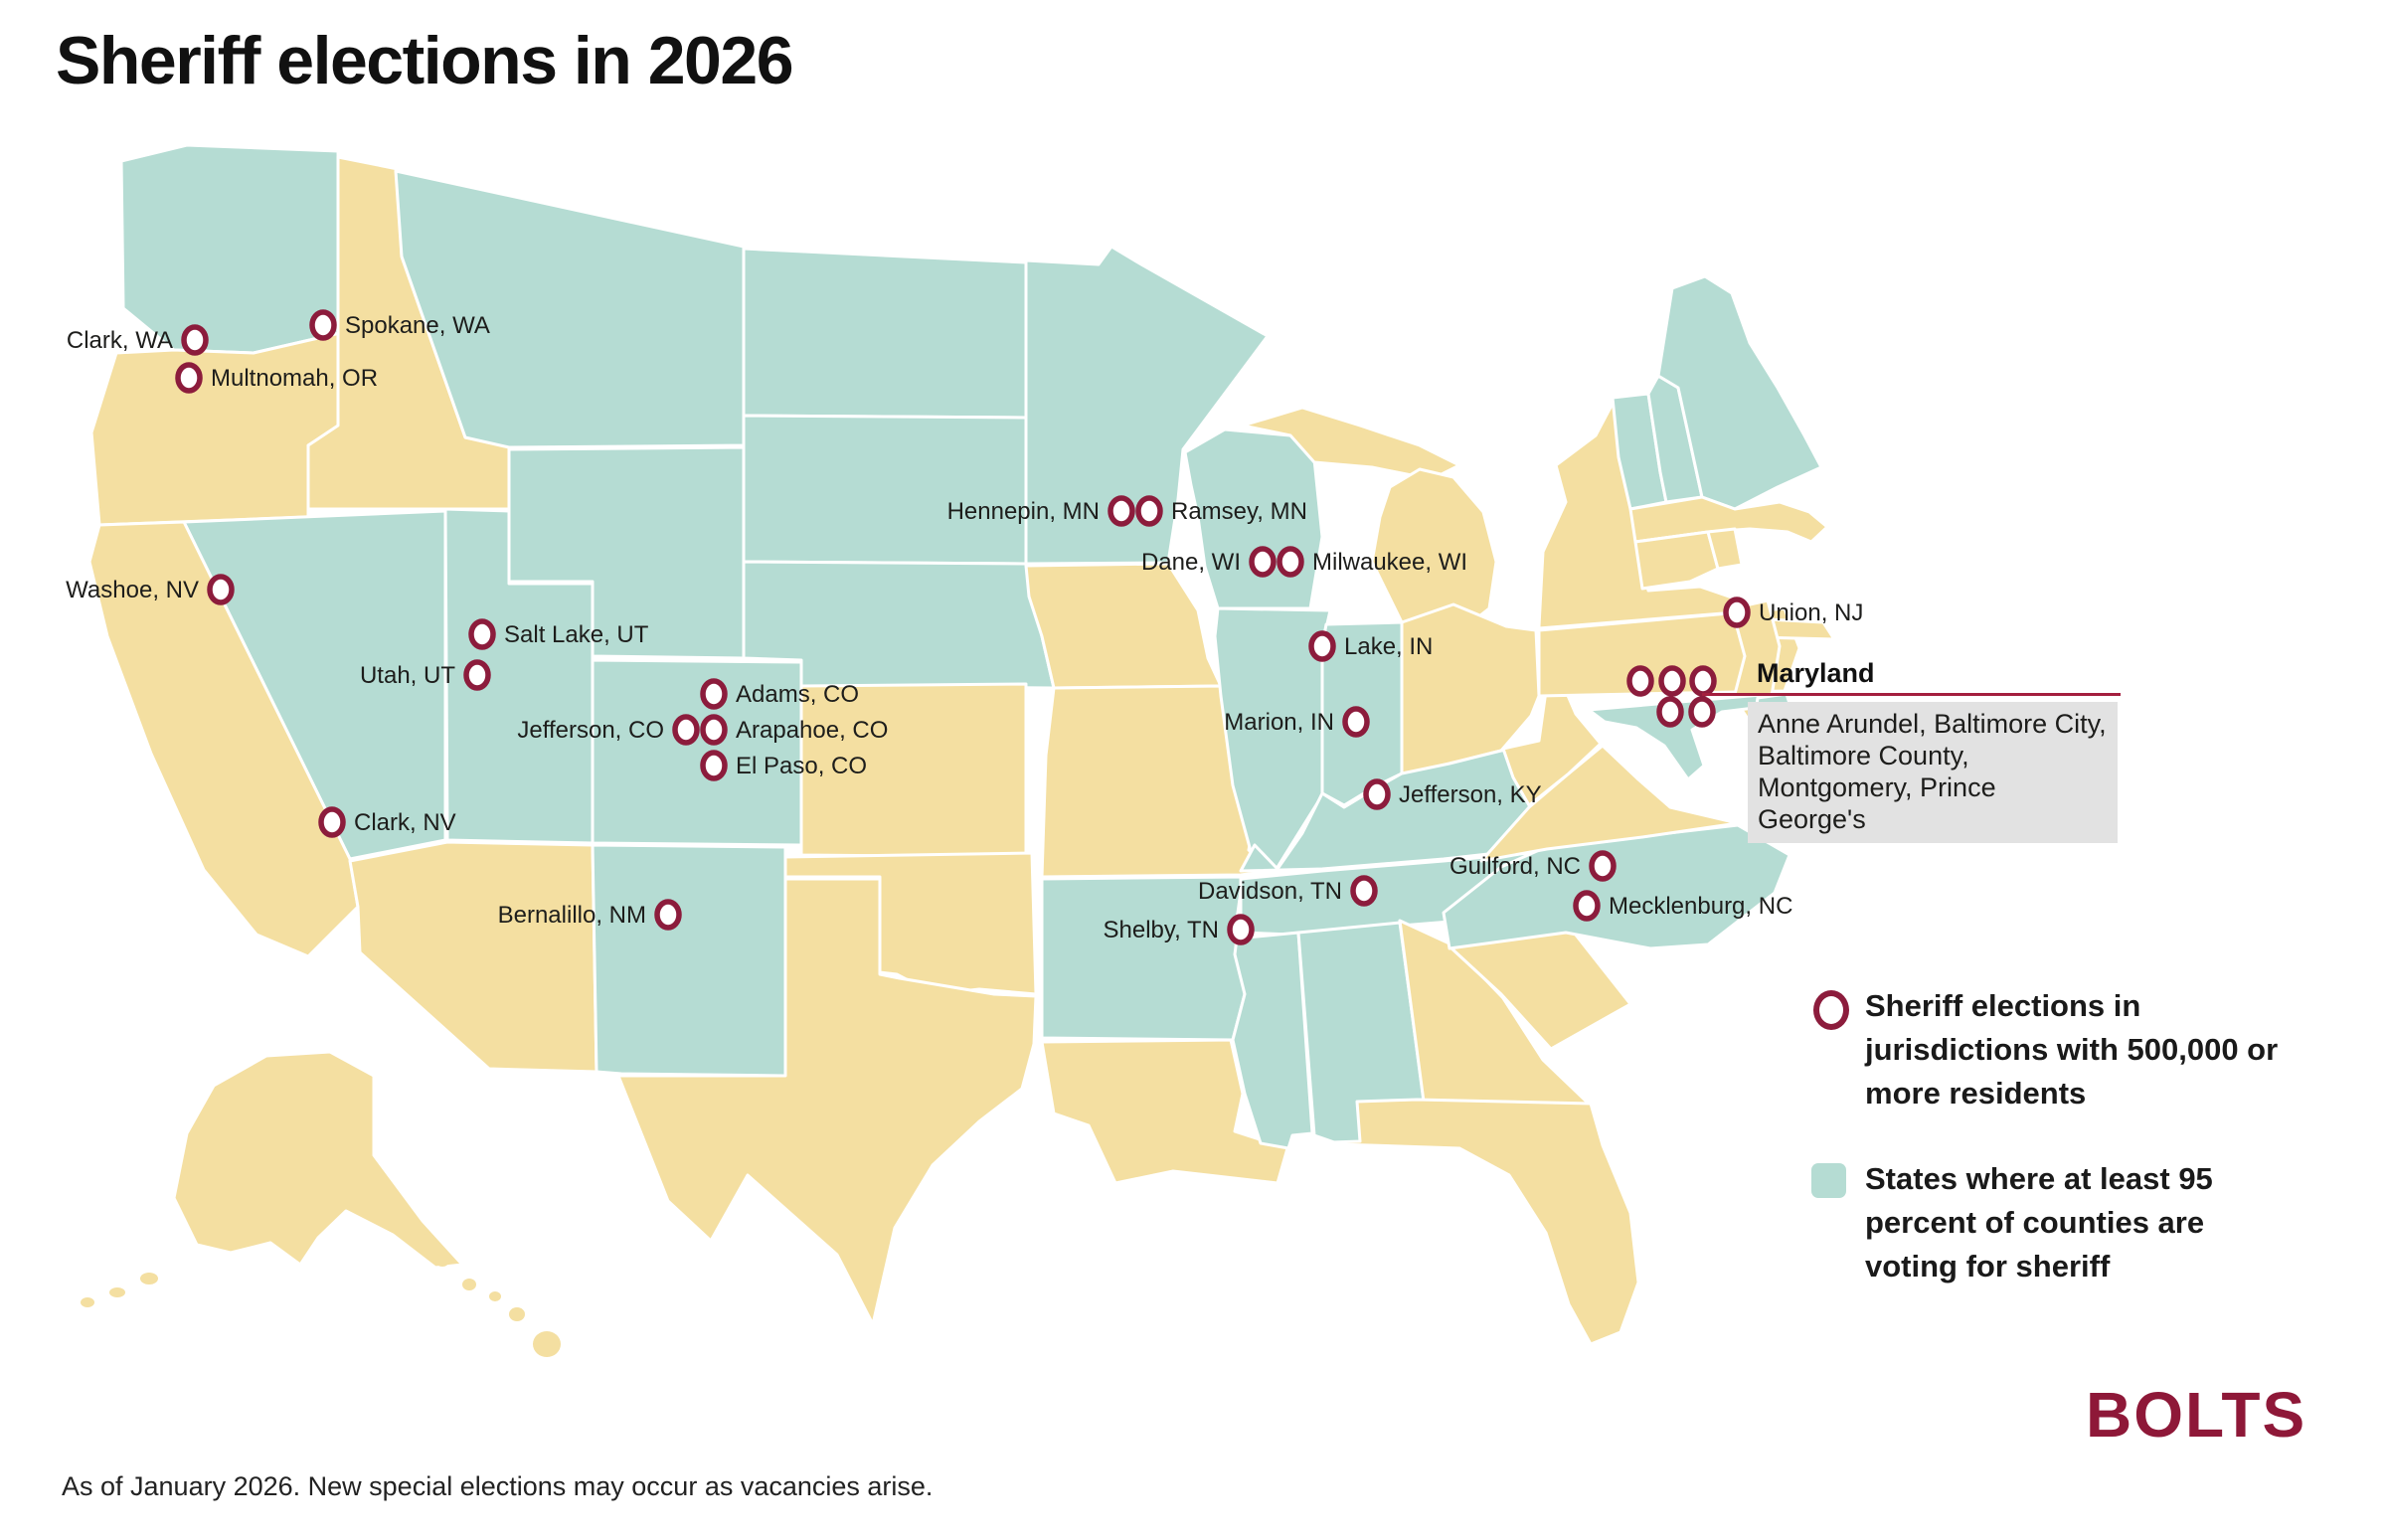 The width and height of the screenshot is (2386, 1540). Describe the element at coordinates (1828, 1180) in the screenshot. I see `teal-state-legend-swatch` at that location.